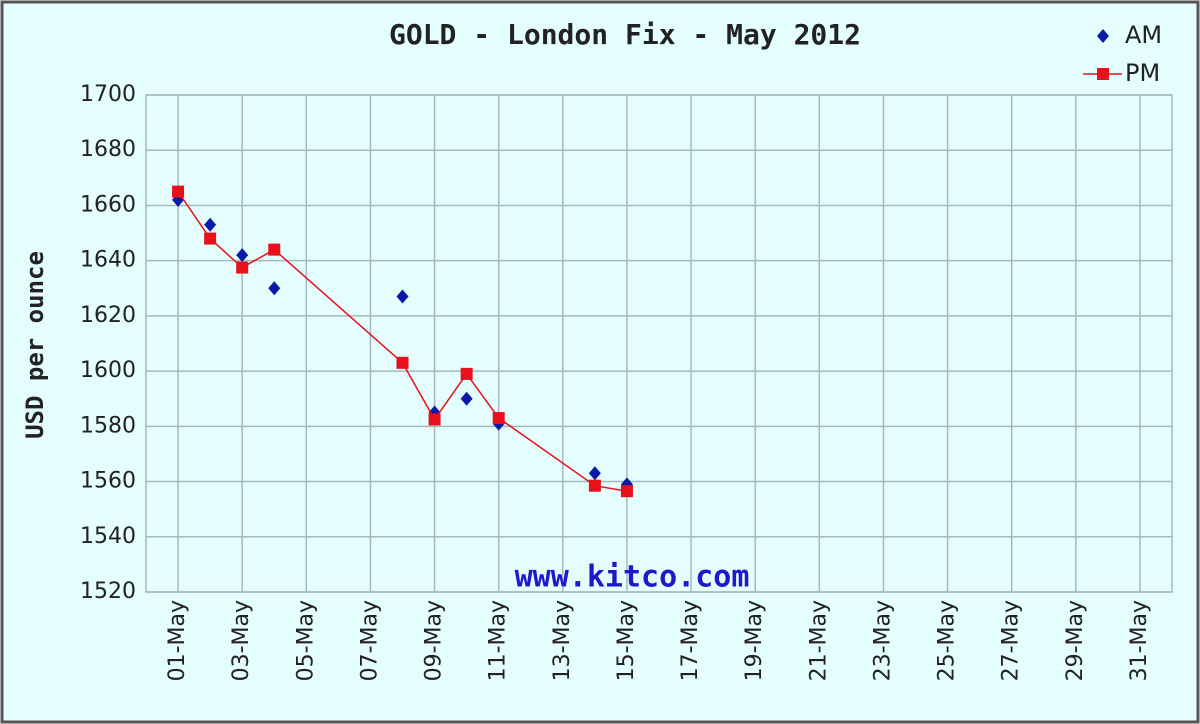  What do you see at coordinates (690, 640) in the screenshot?
I see `x-tick-label: 17-May` at bounding box center [690, 640].